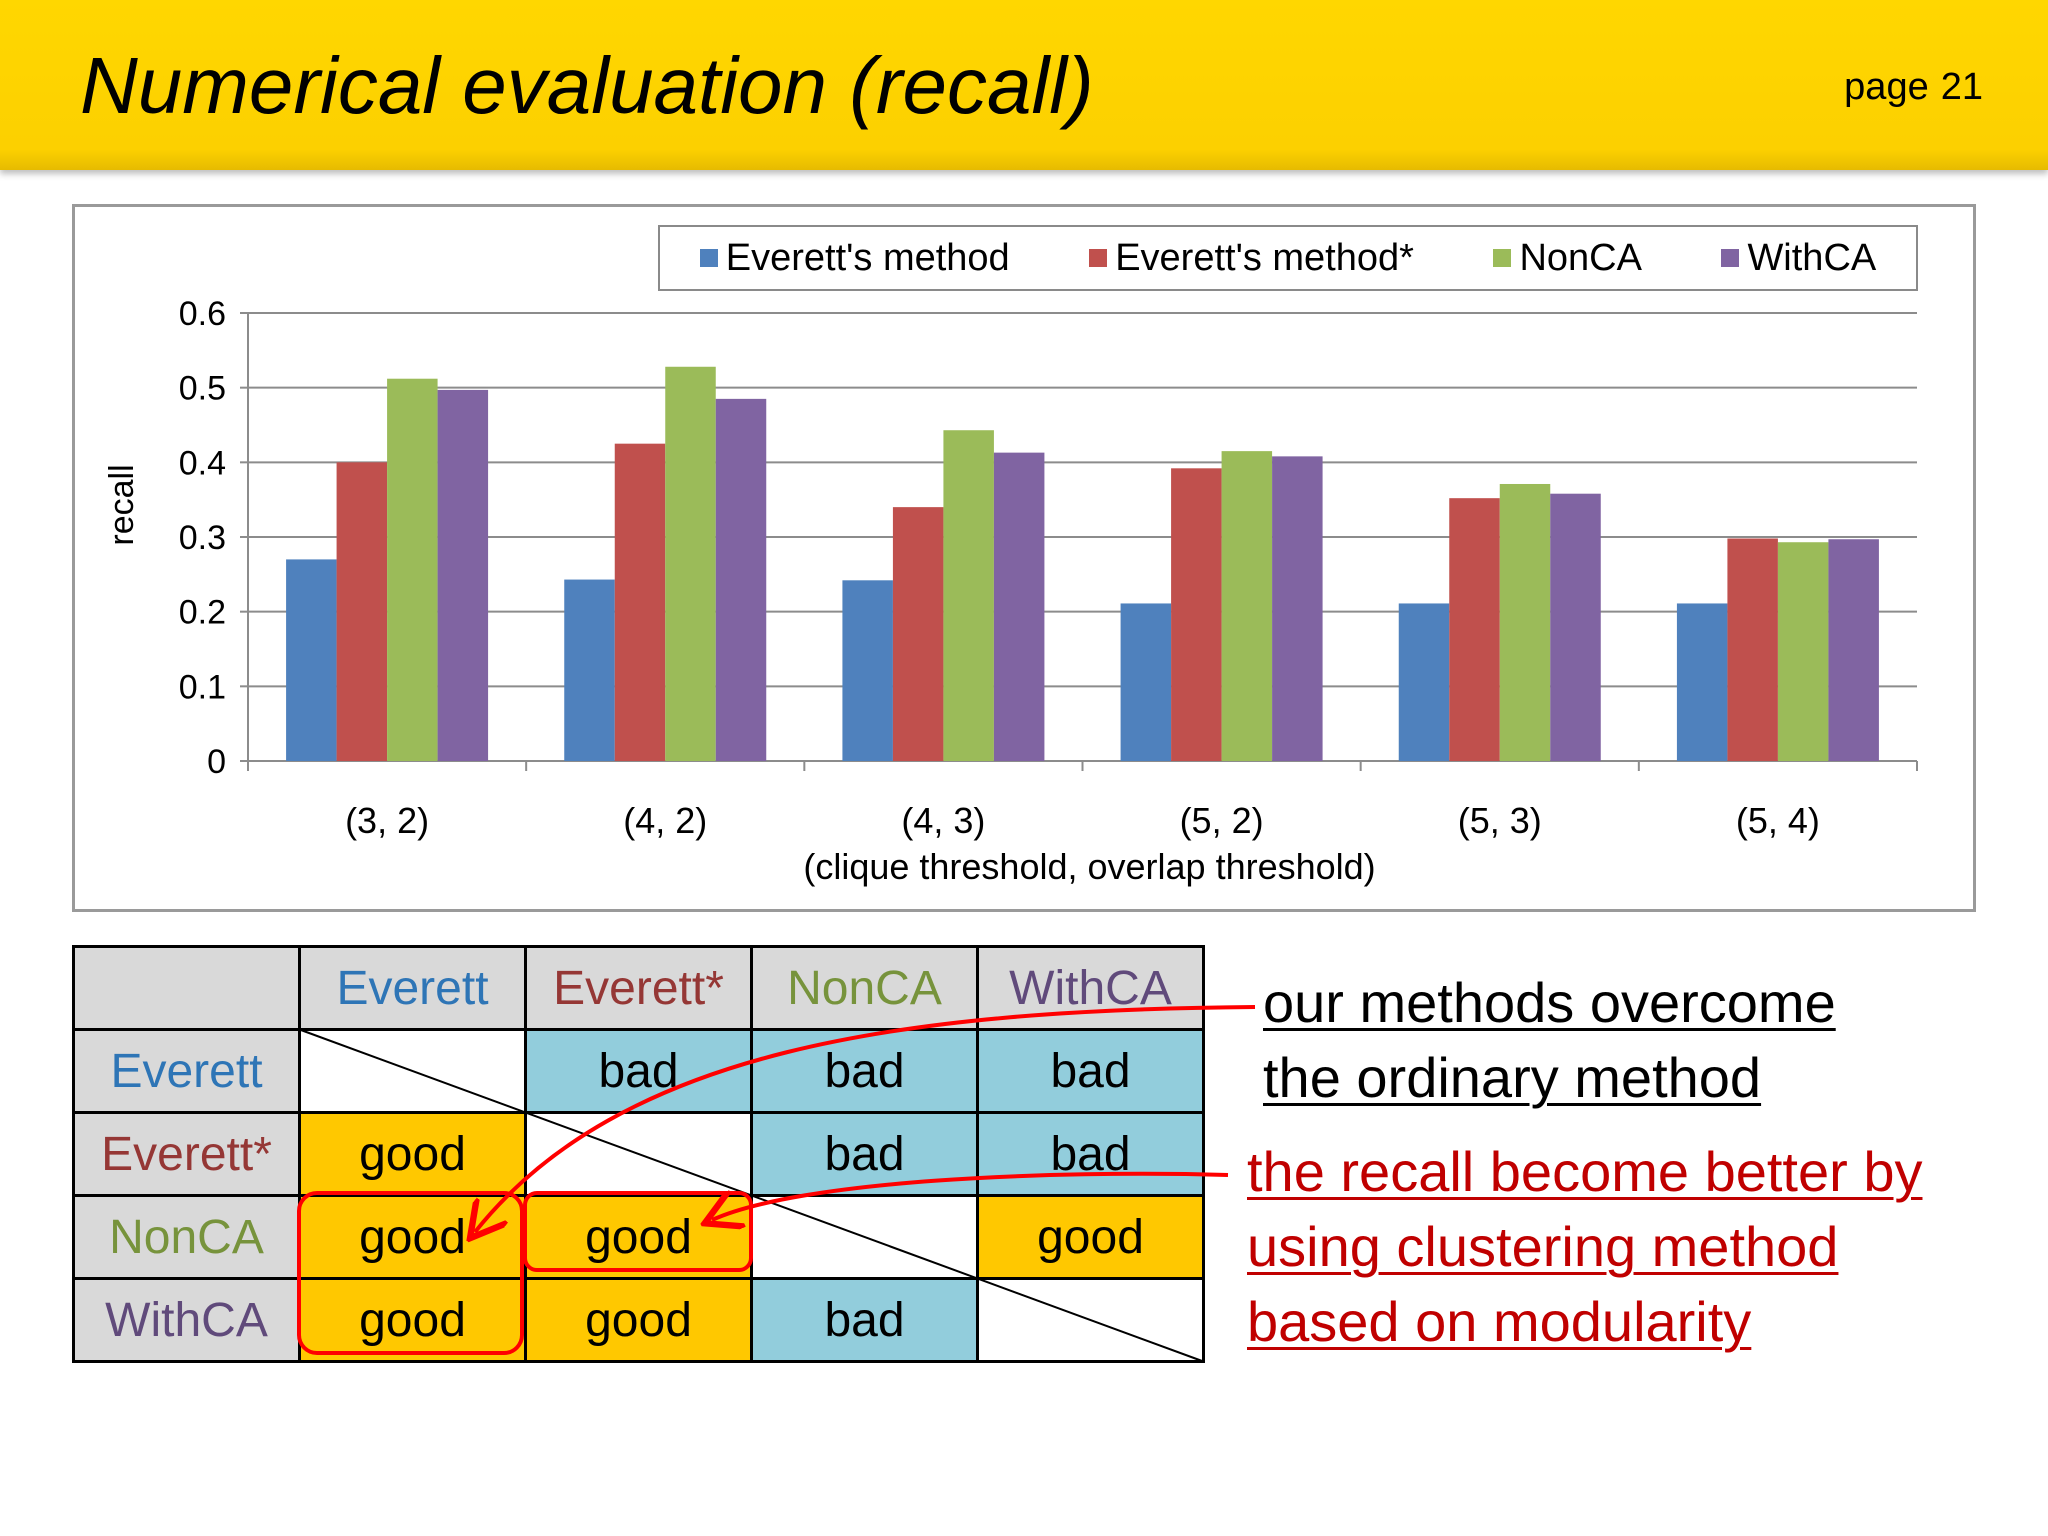 The width and height of the screenshot is (2048, 1536). I want to click on matrix-row: Everett* good bad bad, so click(638, 1154).